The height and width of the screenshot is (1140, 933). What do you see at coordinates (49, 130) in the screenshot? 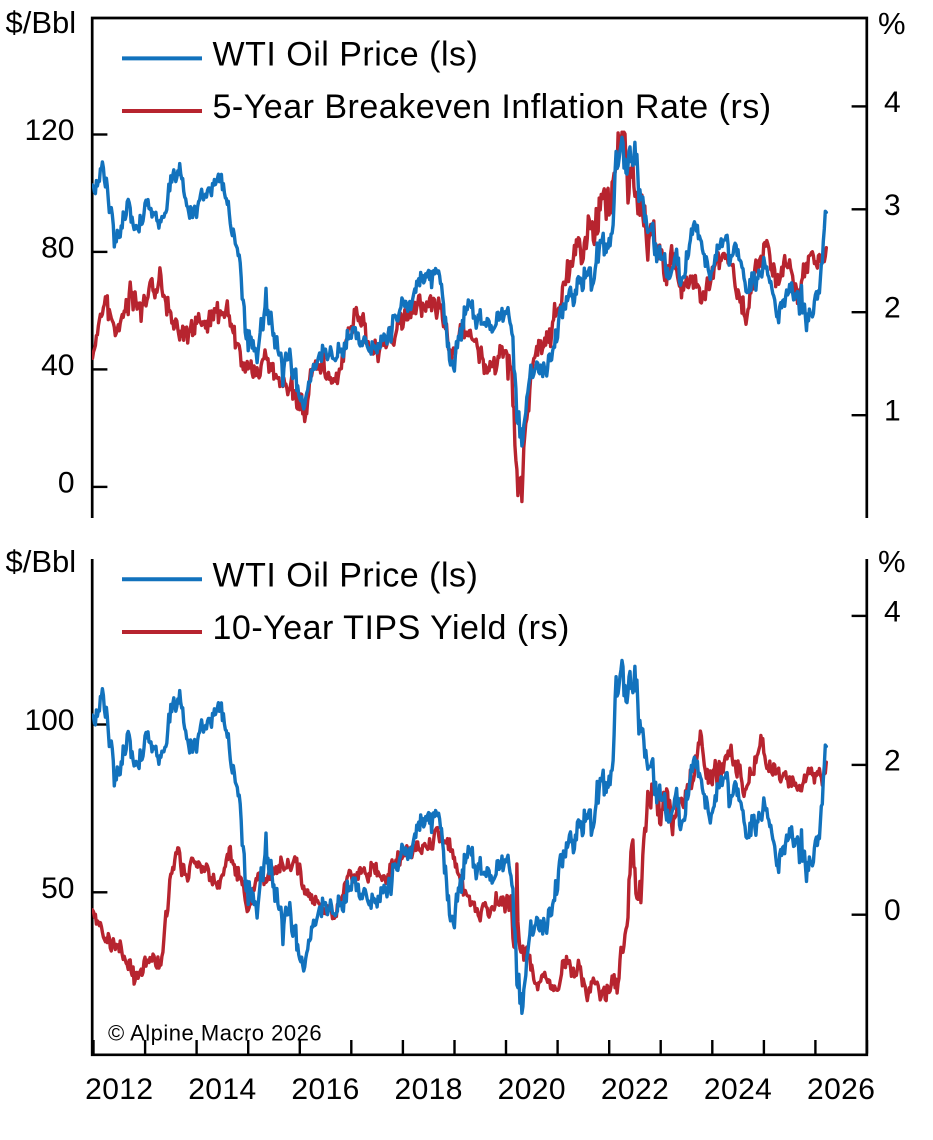
I see `svg-text: 120` at bounding box center [49, 130].